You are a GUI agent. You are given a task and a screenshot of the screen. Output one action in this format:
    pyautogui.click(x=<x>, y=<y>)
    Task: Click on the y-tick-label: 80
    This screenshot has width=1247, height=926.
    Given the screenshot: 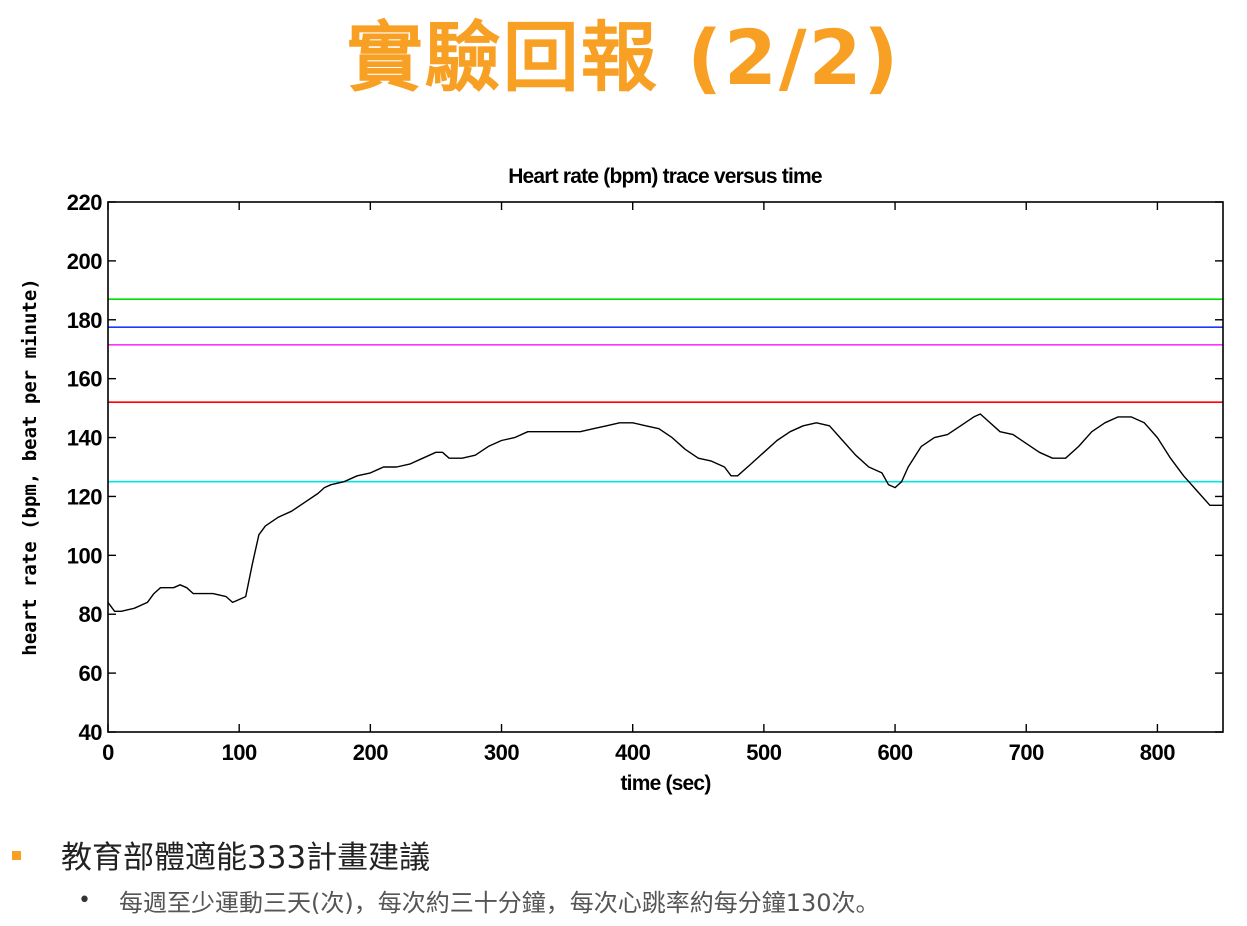 What is the action you would take?
    pyautogui.click(x=91, y=614)
    